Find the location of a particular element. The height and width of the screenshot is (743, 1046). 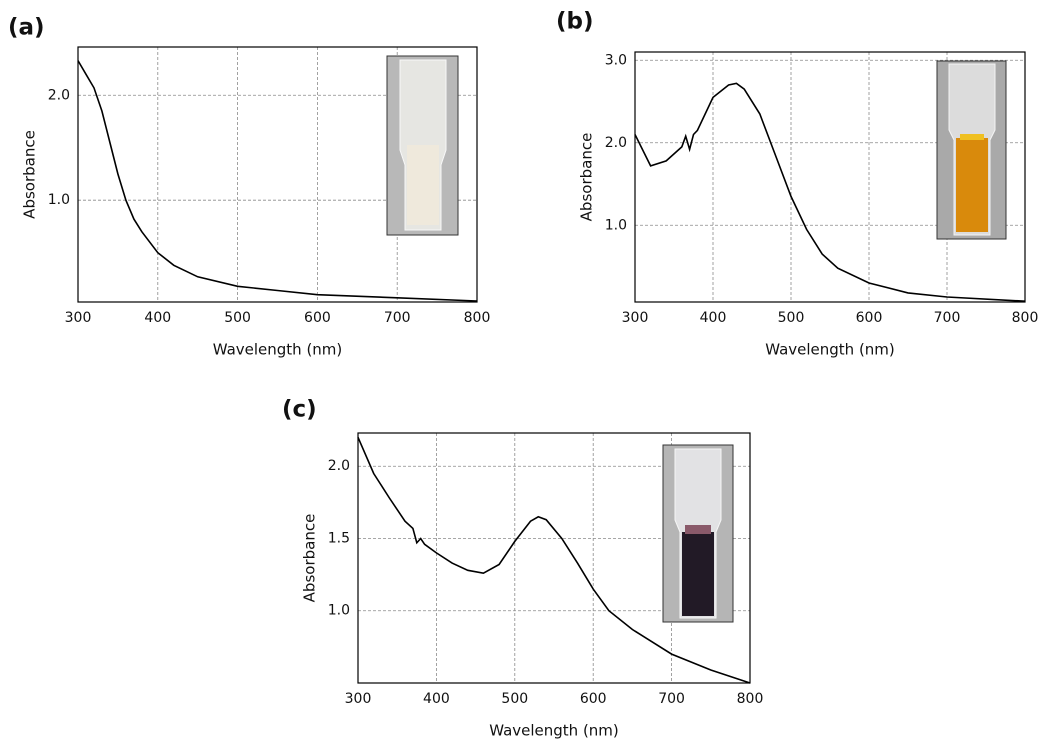

y-tick-label: 3.0 is located at coordinates (616, 60).